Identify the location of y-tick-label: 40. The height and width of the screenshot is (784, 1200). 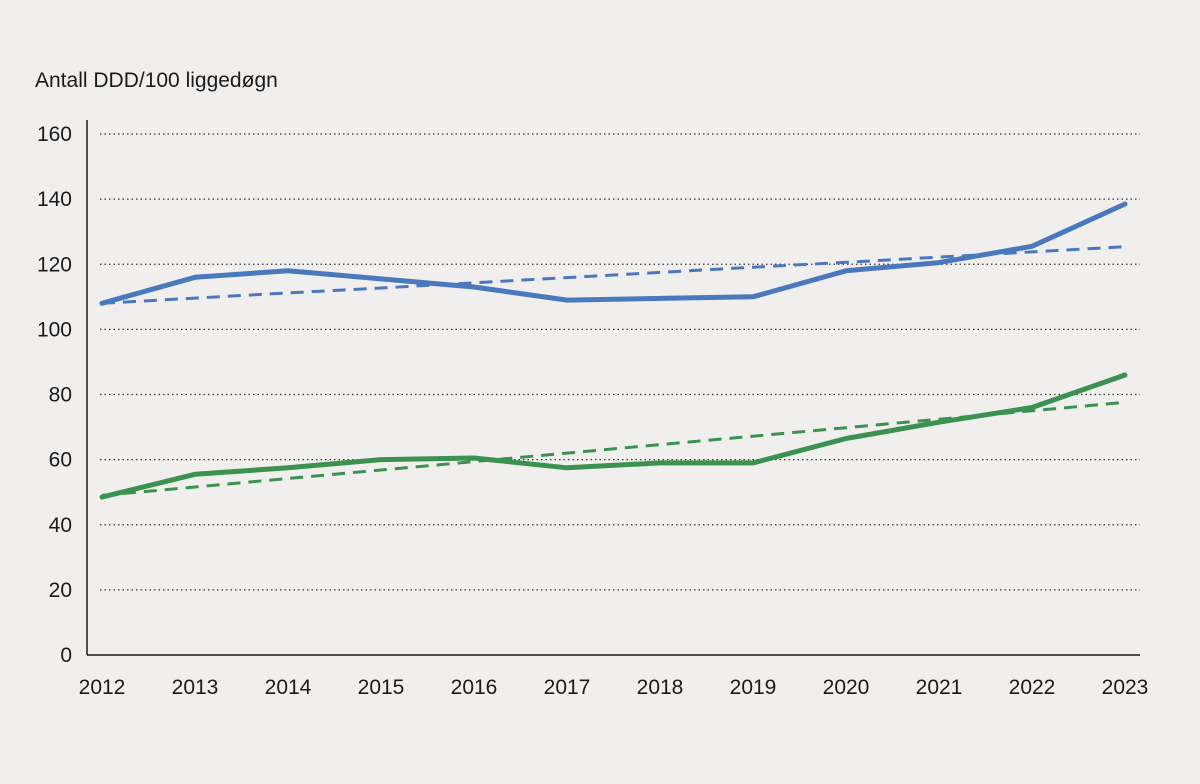
(60, 525).